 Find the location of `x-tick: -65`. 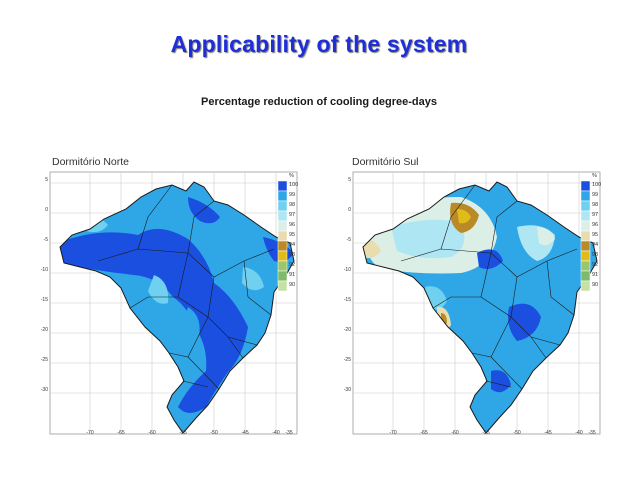

x-tick: -65 is located at coordinates (121, 433).